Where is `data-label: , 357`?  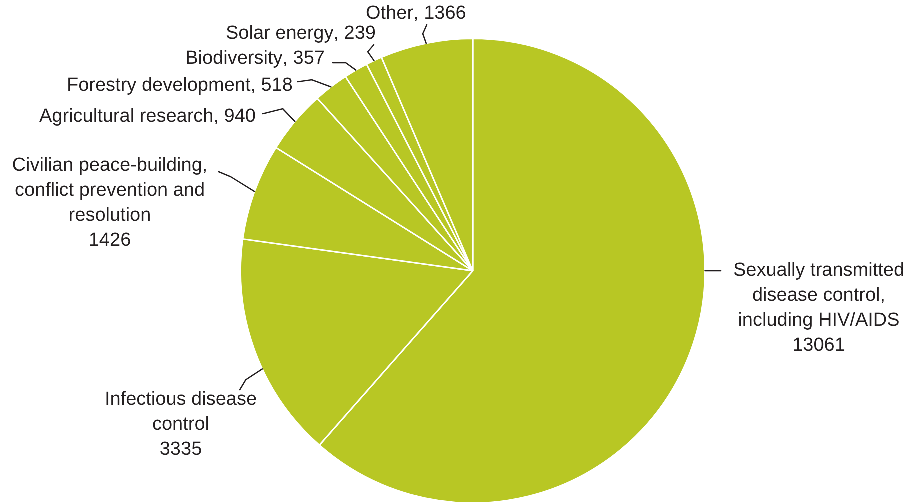 data-label: , 357 is located at coordinates (304, 59).